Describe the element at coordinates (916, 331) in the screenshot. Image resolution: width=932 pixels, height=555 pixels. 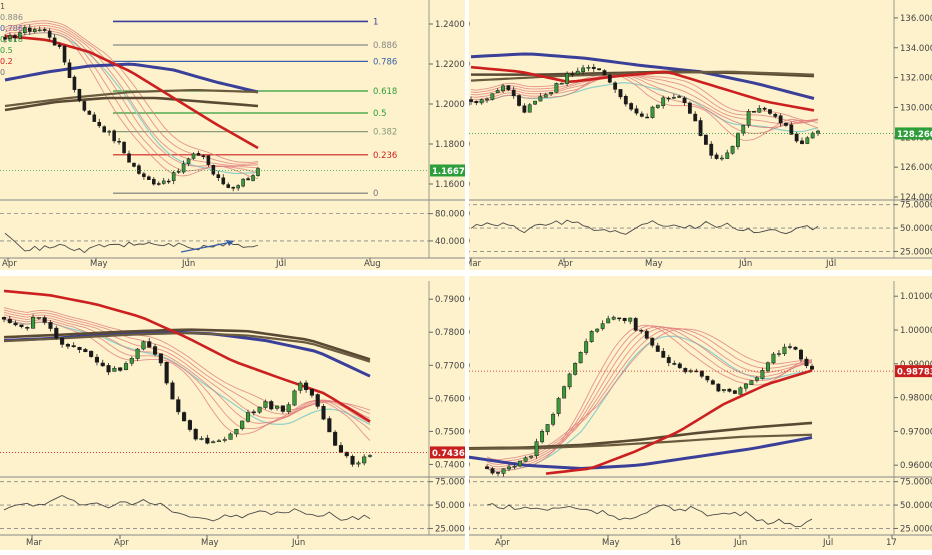
I see `price-tick-label: 1.00000` at that location.